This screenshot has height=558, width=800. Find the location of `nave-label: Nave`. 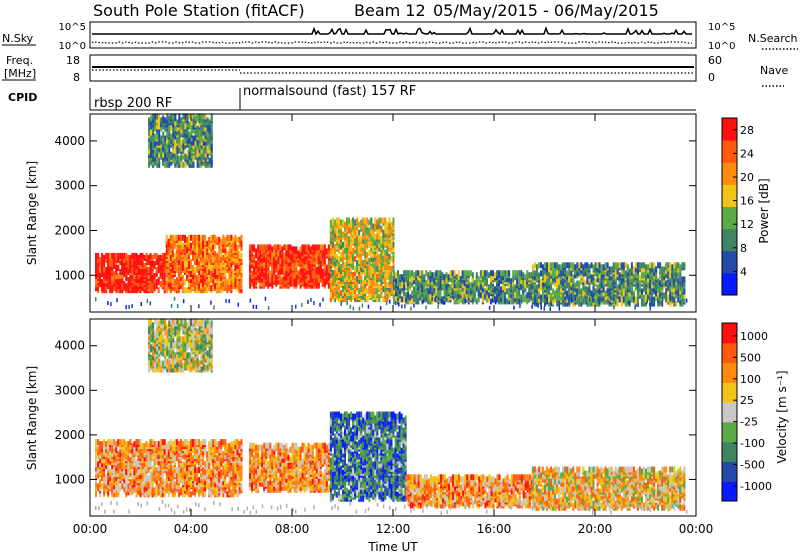

nave-label: Nave is located at coordinates (774, 70).